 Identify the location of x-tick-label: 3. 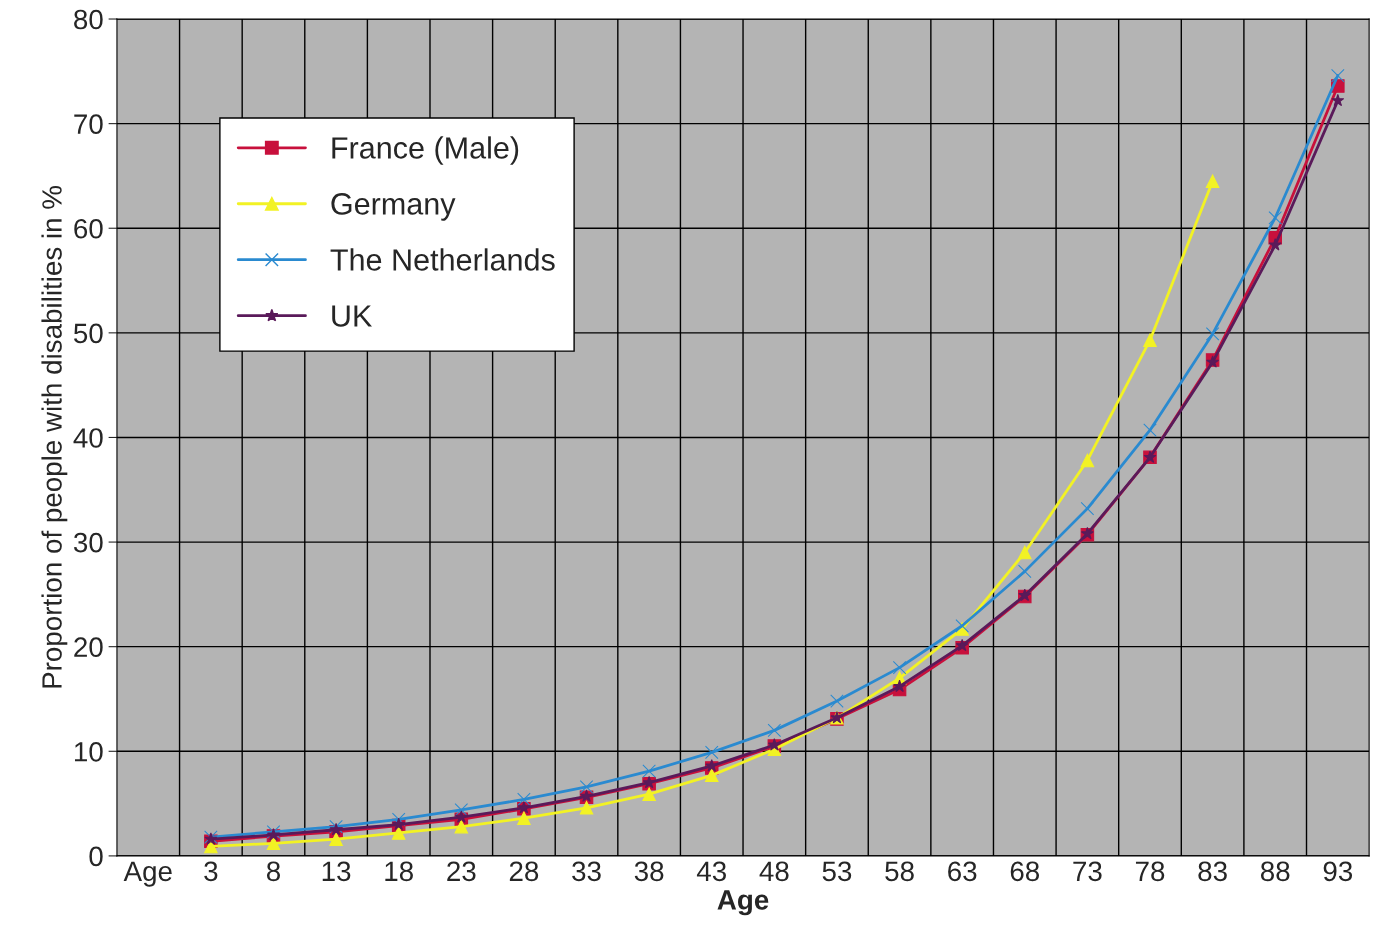
(211, 871).